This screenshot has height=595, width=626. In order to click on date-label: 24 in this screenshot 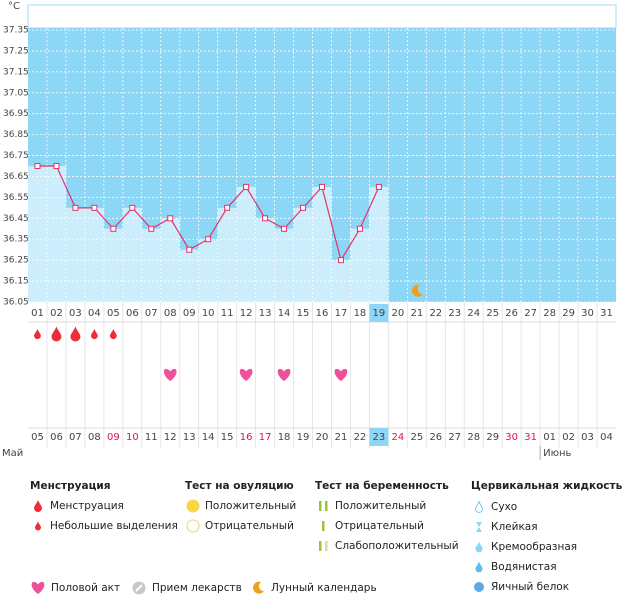, I will do `click(398, 437)`.